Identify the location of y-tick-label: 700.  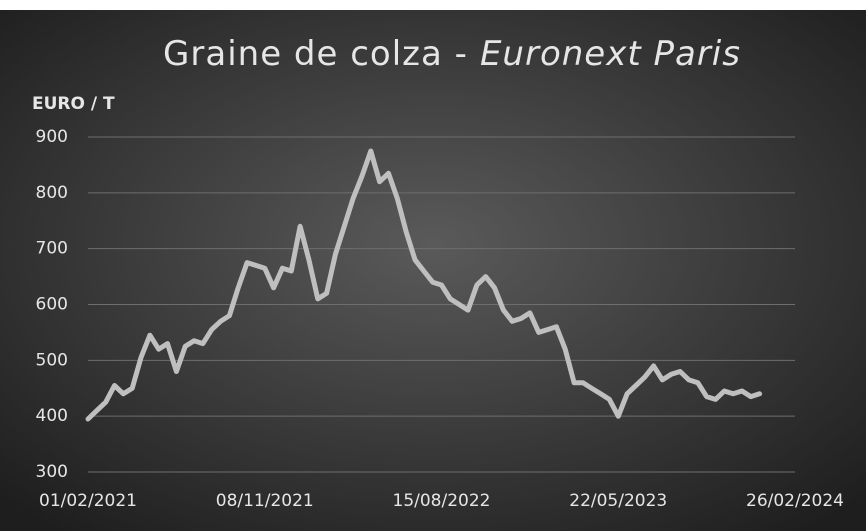
(52, 249).